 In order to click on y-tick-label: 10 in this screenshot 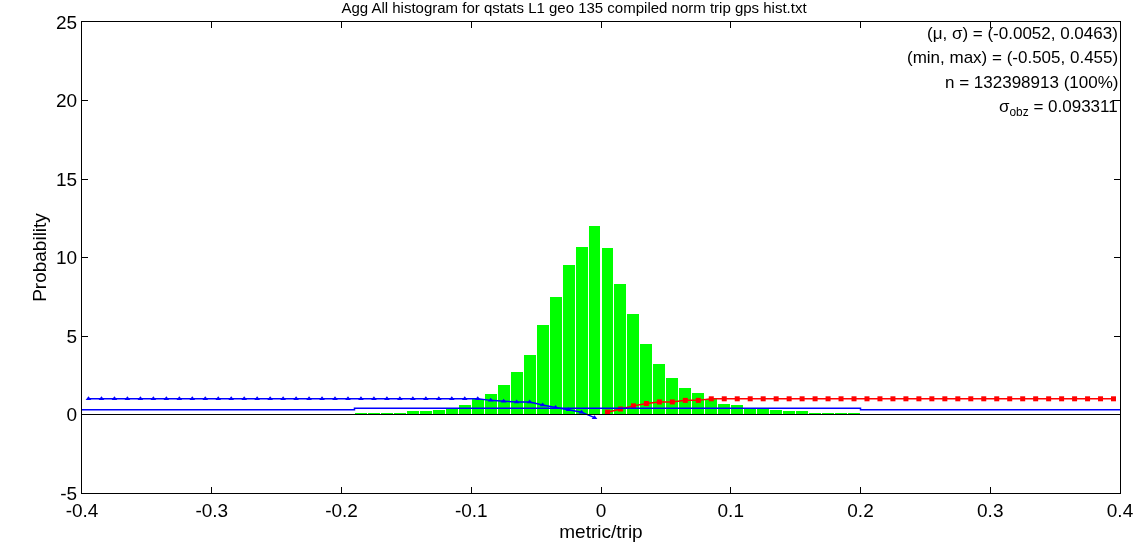, I will do `click(67, 258)`.